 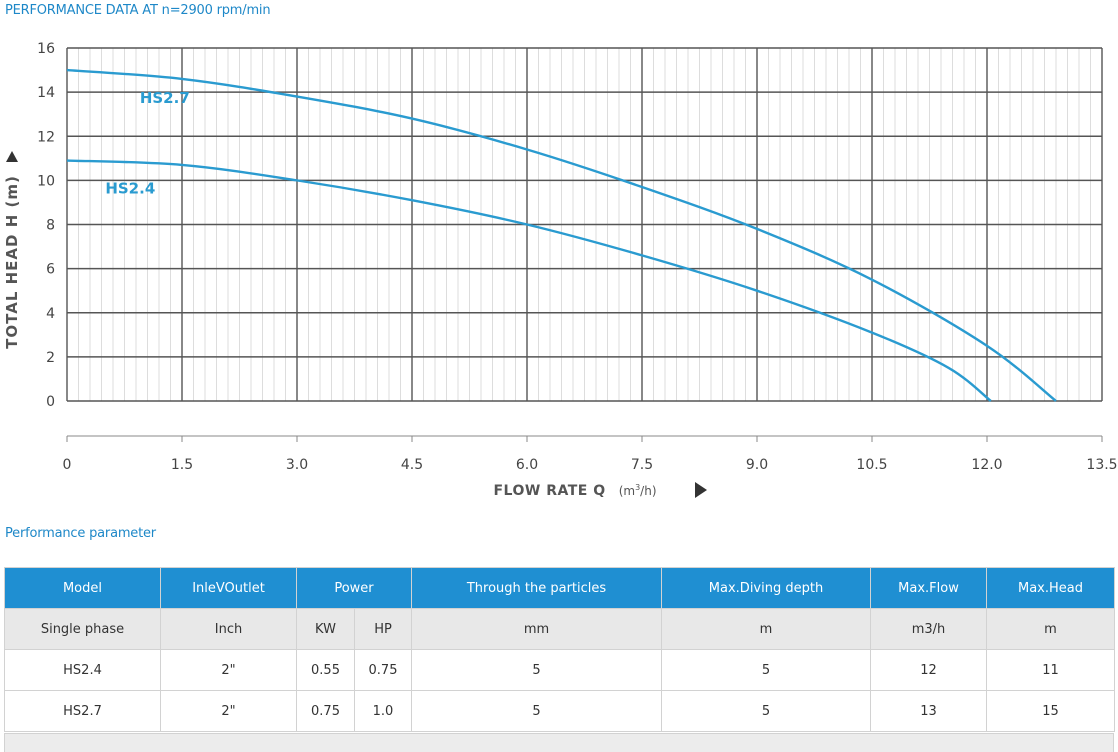 What do you see at coordinates (757, 465) in the screenshot?
I see `x-tick-label: 9.0` at bounding box center [757, 465].